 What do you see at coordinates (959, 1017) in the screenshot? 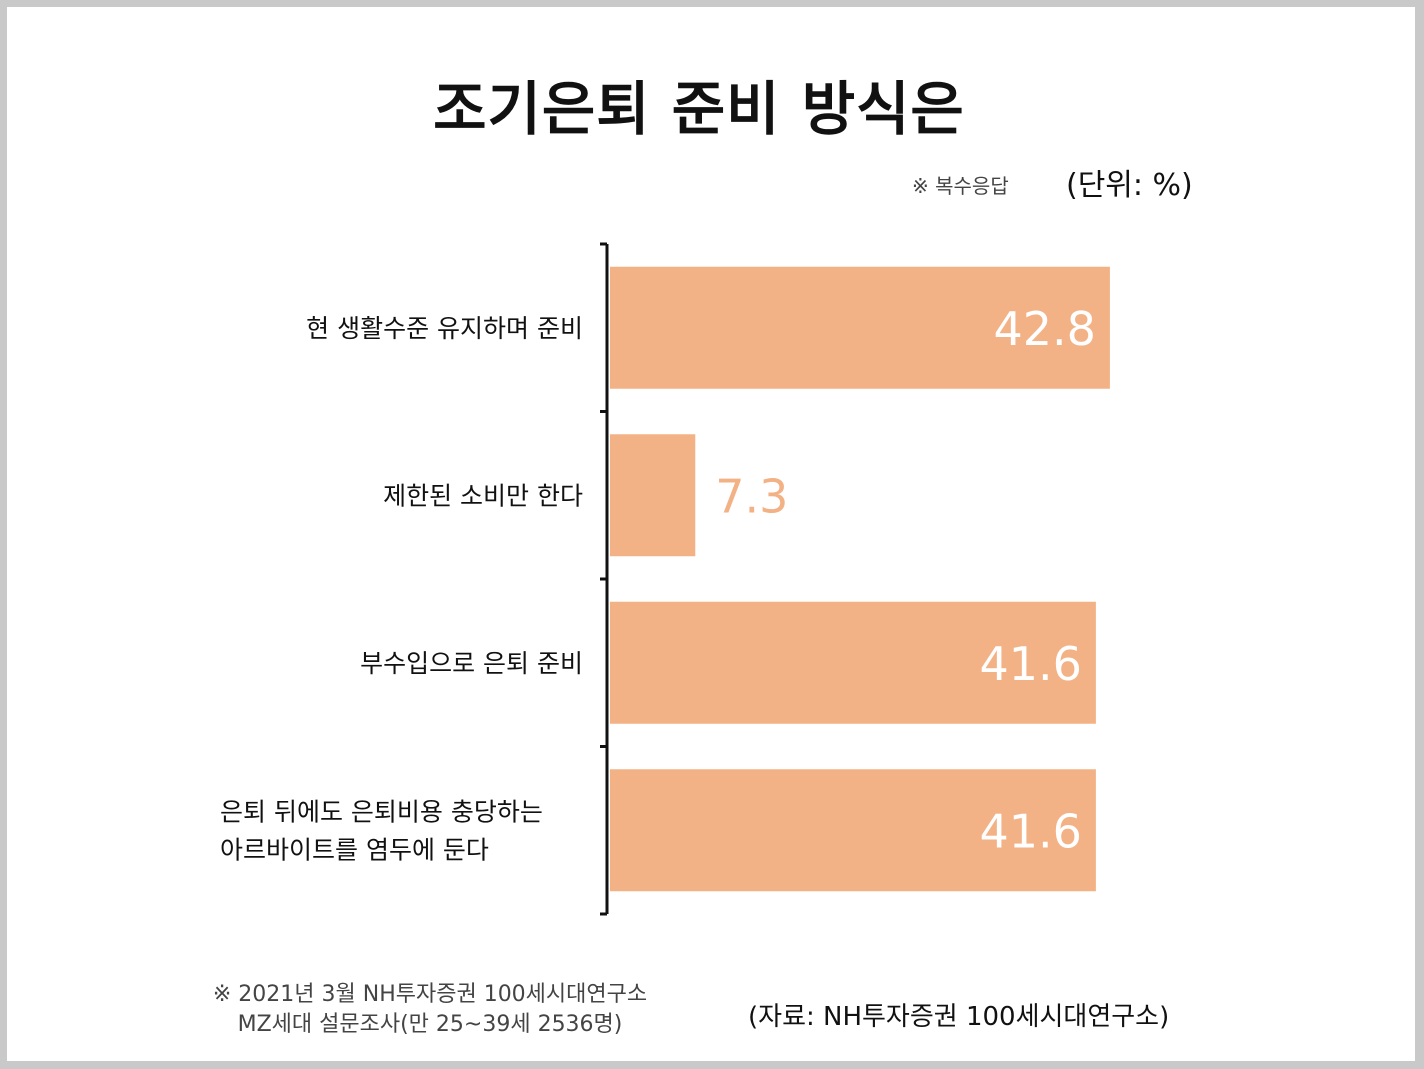
I see `source-note: (자료: NH투자증권 100세시대연구소)` at bounding box center [959, 1017].